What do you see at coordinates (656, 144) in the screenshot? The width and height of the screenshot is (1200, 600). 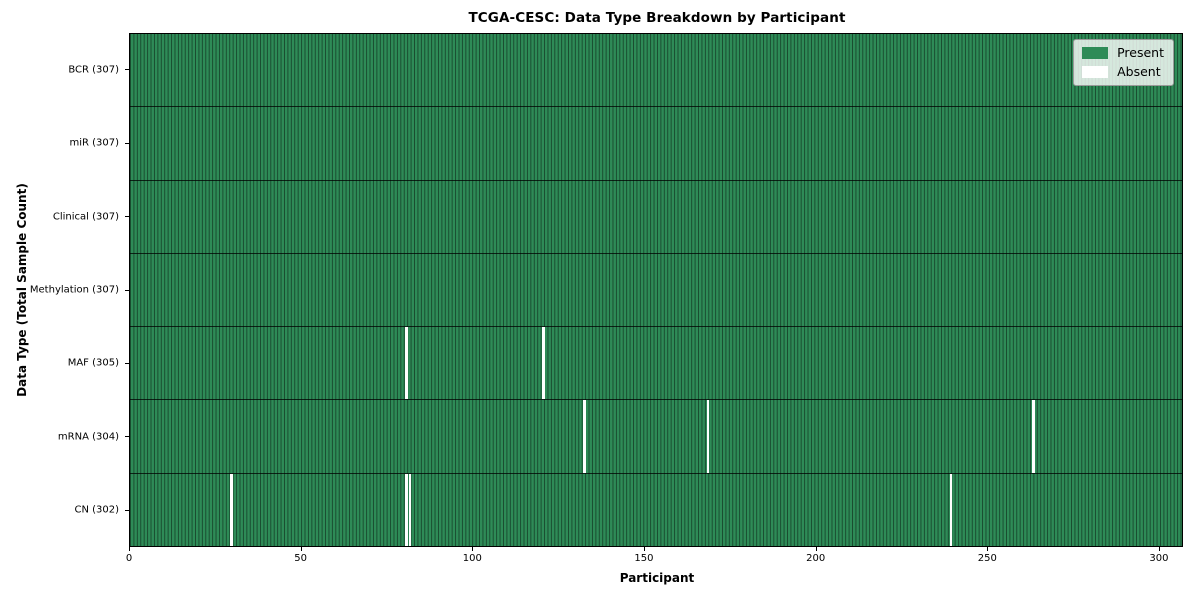 I see `row-miR` at bounding box center [656, 144].